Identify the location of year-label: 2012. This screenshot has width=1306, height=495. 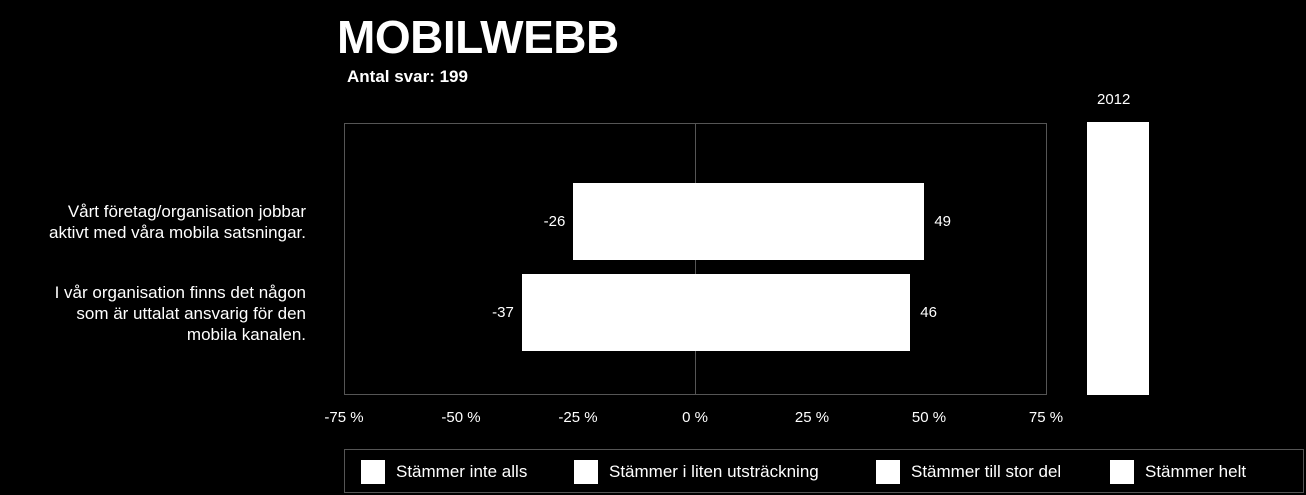
(1114, 99).